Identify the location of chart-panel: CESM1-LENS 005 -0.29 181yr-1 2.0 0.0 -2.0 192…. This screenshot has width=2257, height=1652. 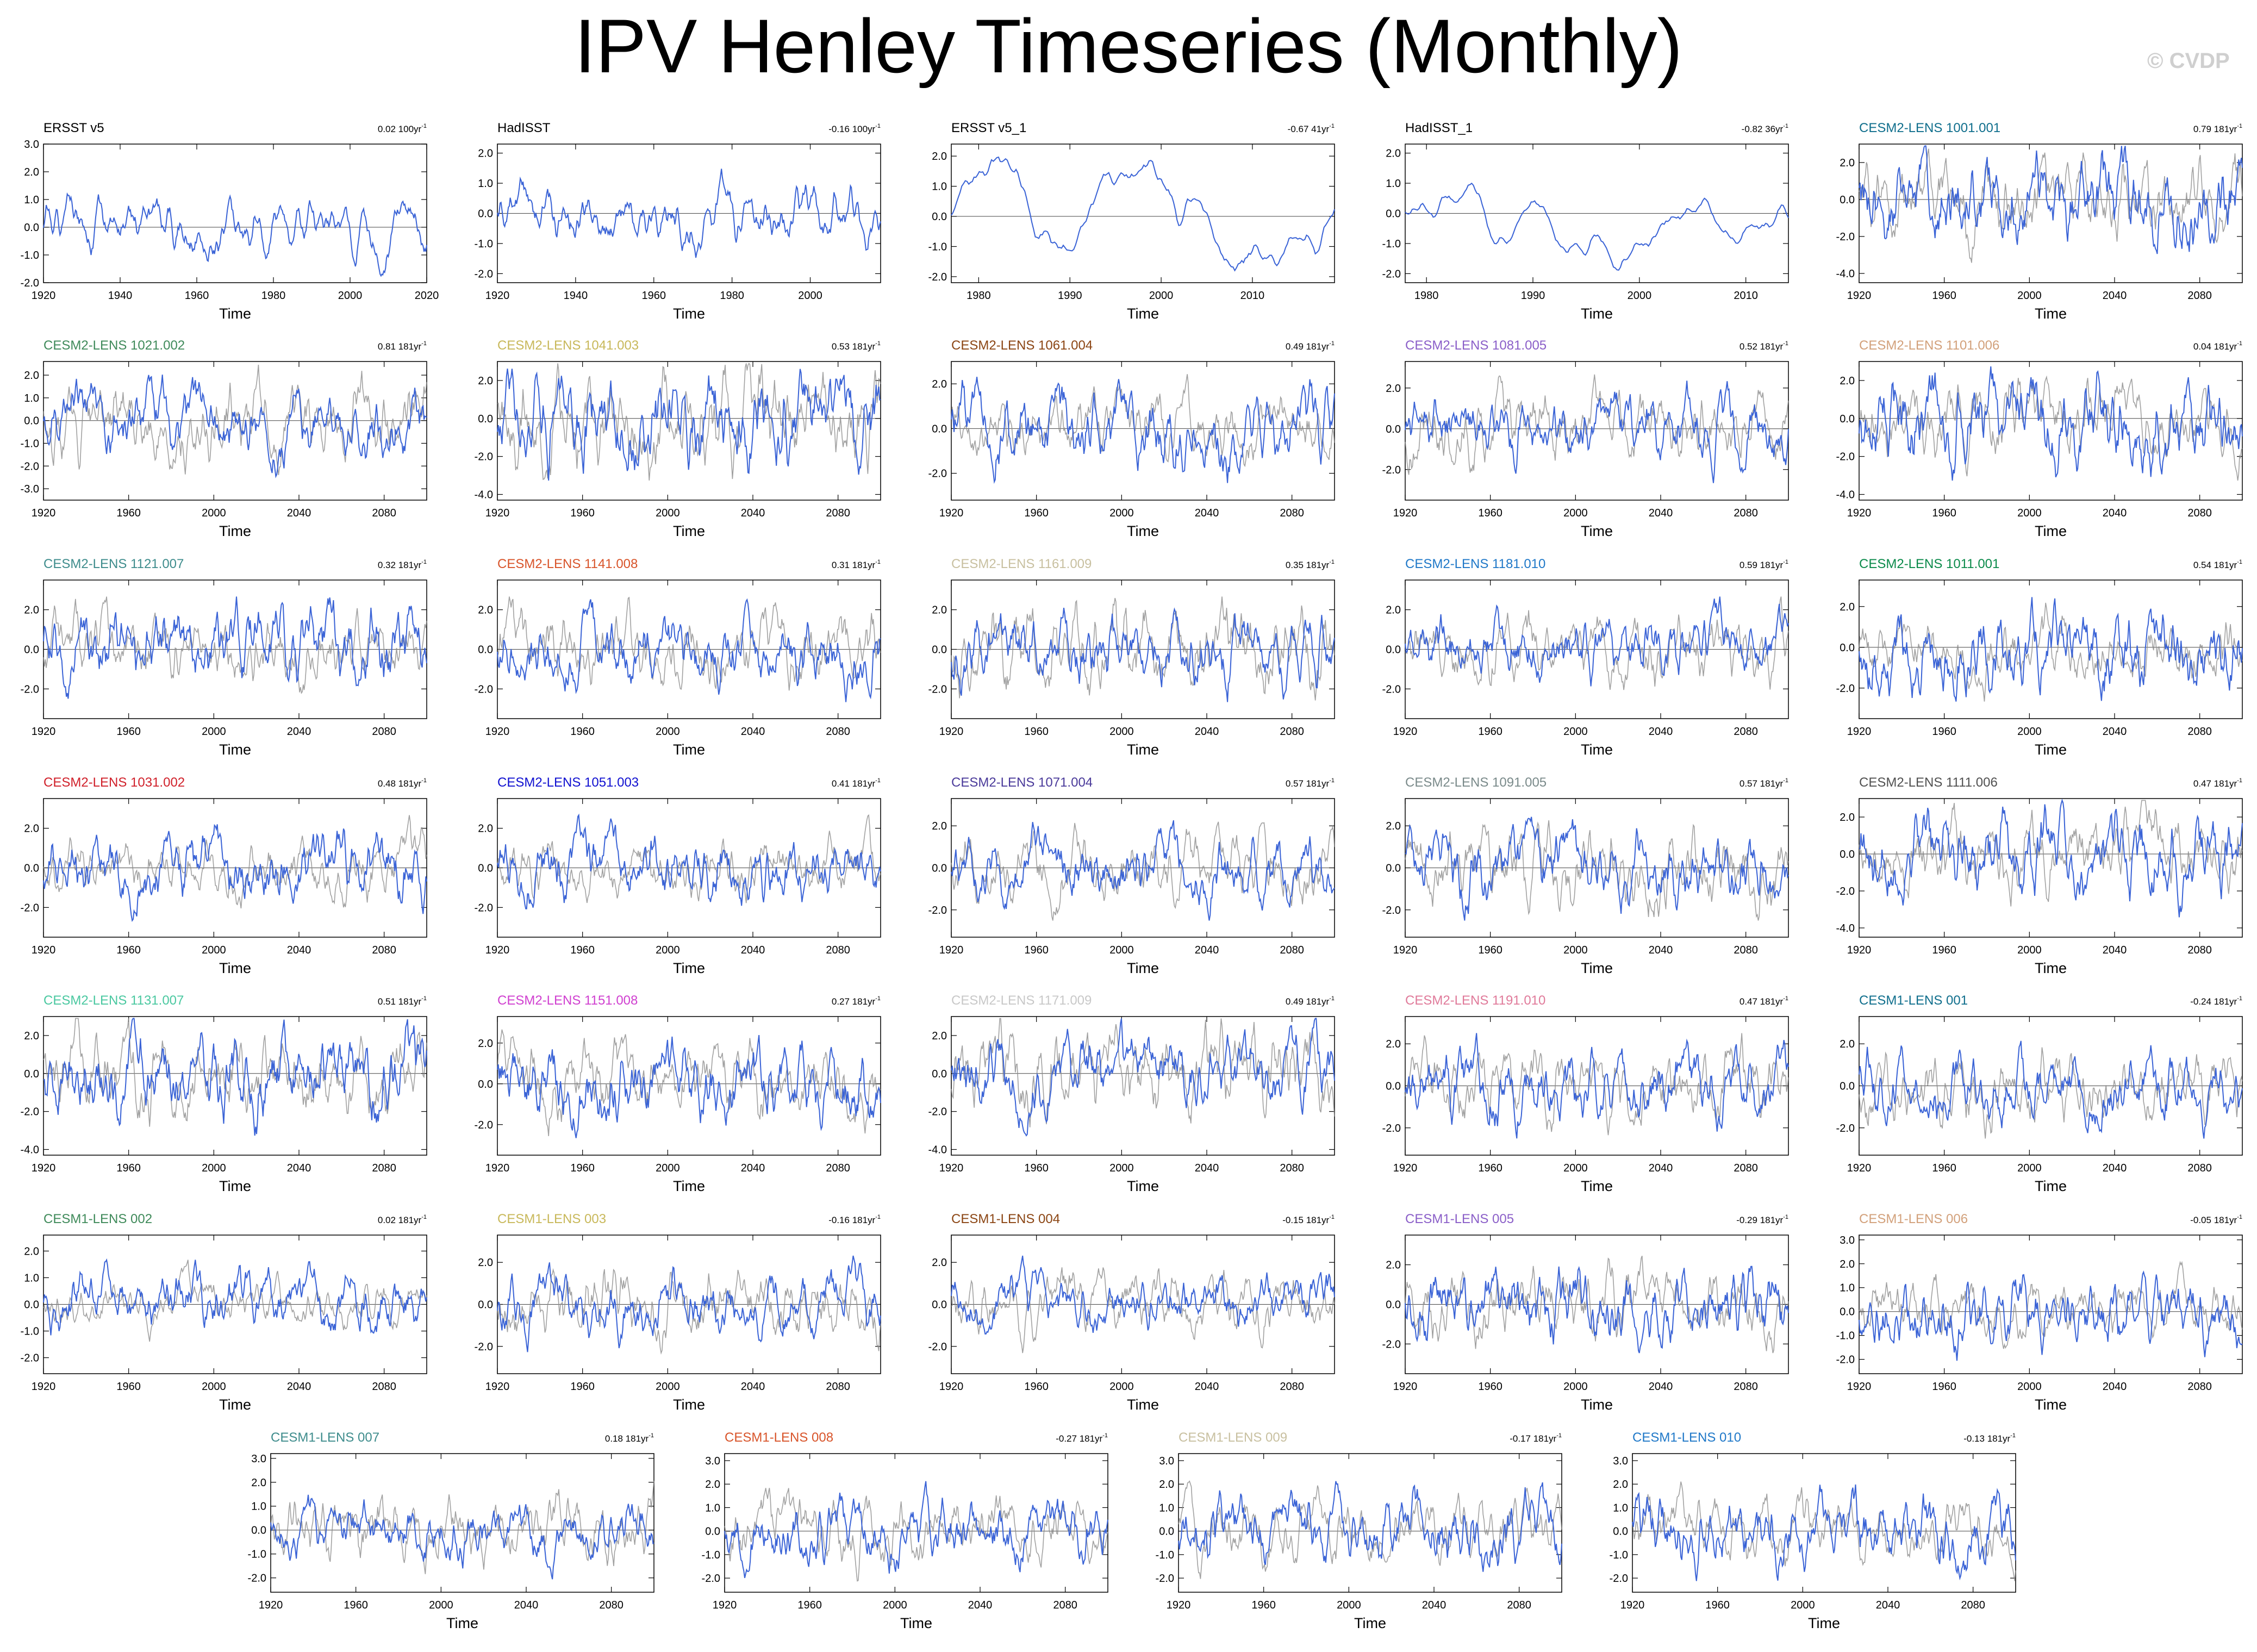
(1585, 1312).